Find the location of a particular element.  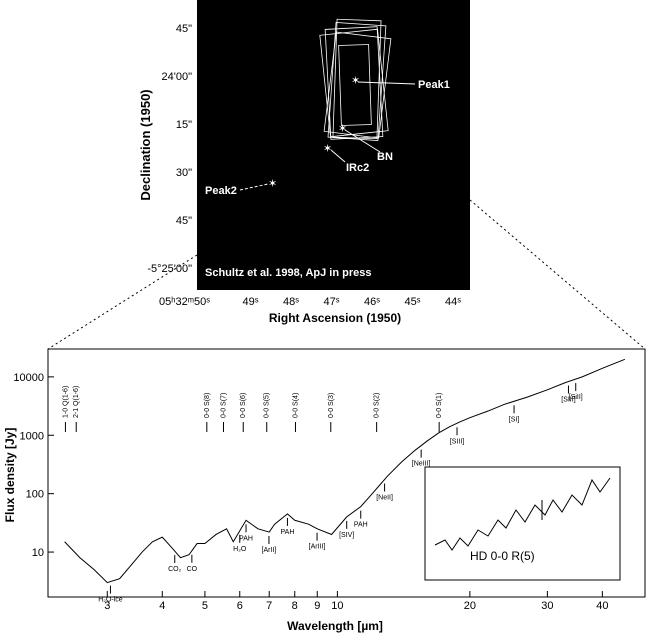

h2-label: 2-1 Q(1-6) is located at coordinates (76, 402).